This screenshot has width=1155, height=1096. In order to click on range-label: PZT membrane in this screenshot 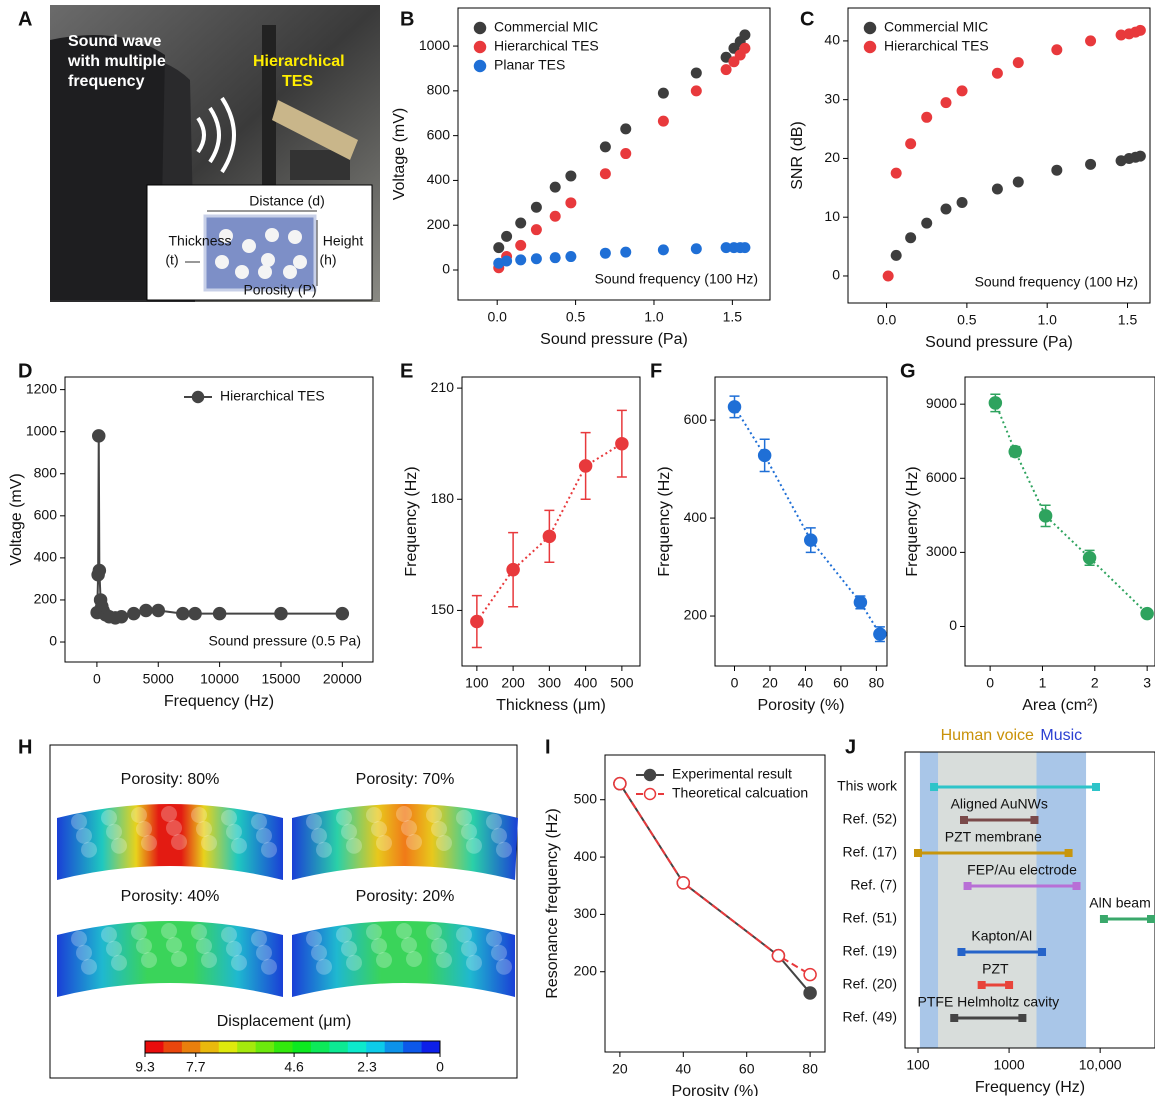, I will do `click(993, 837)`.